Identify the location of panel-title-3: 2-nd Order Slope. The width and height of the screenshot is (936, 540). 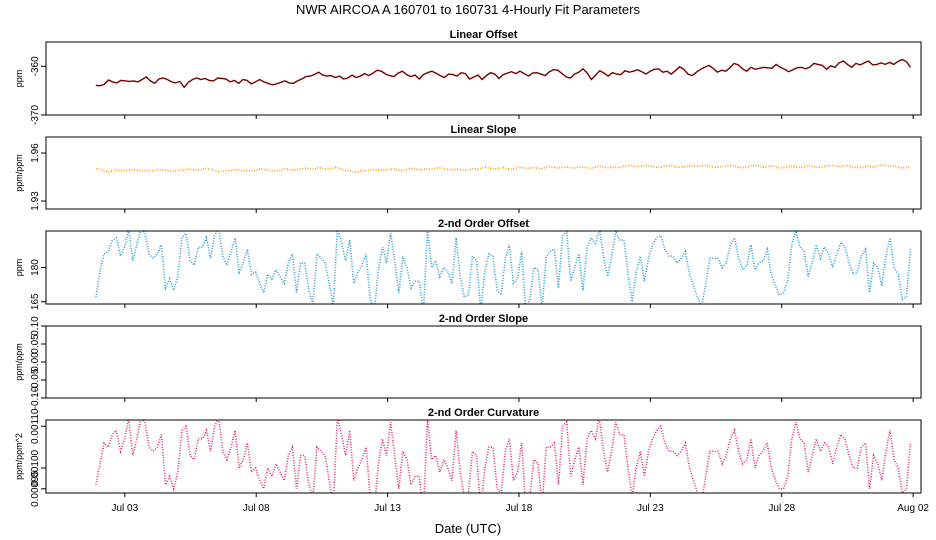
(483, 319).